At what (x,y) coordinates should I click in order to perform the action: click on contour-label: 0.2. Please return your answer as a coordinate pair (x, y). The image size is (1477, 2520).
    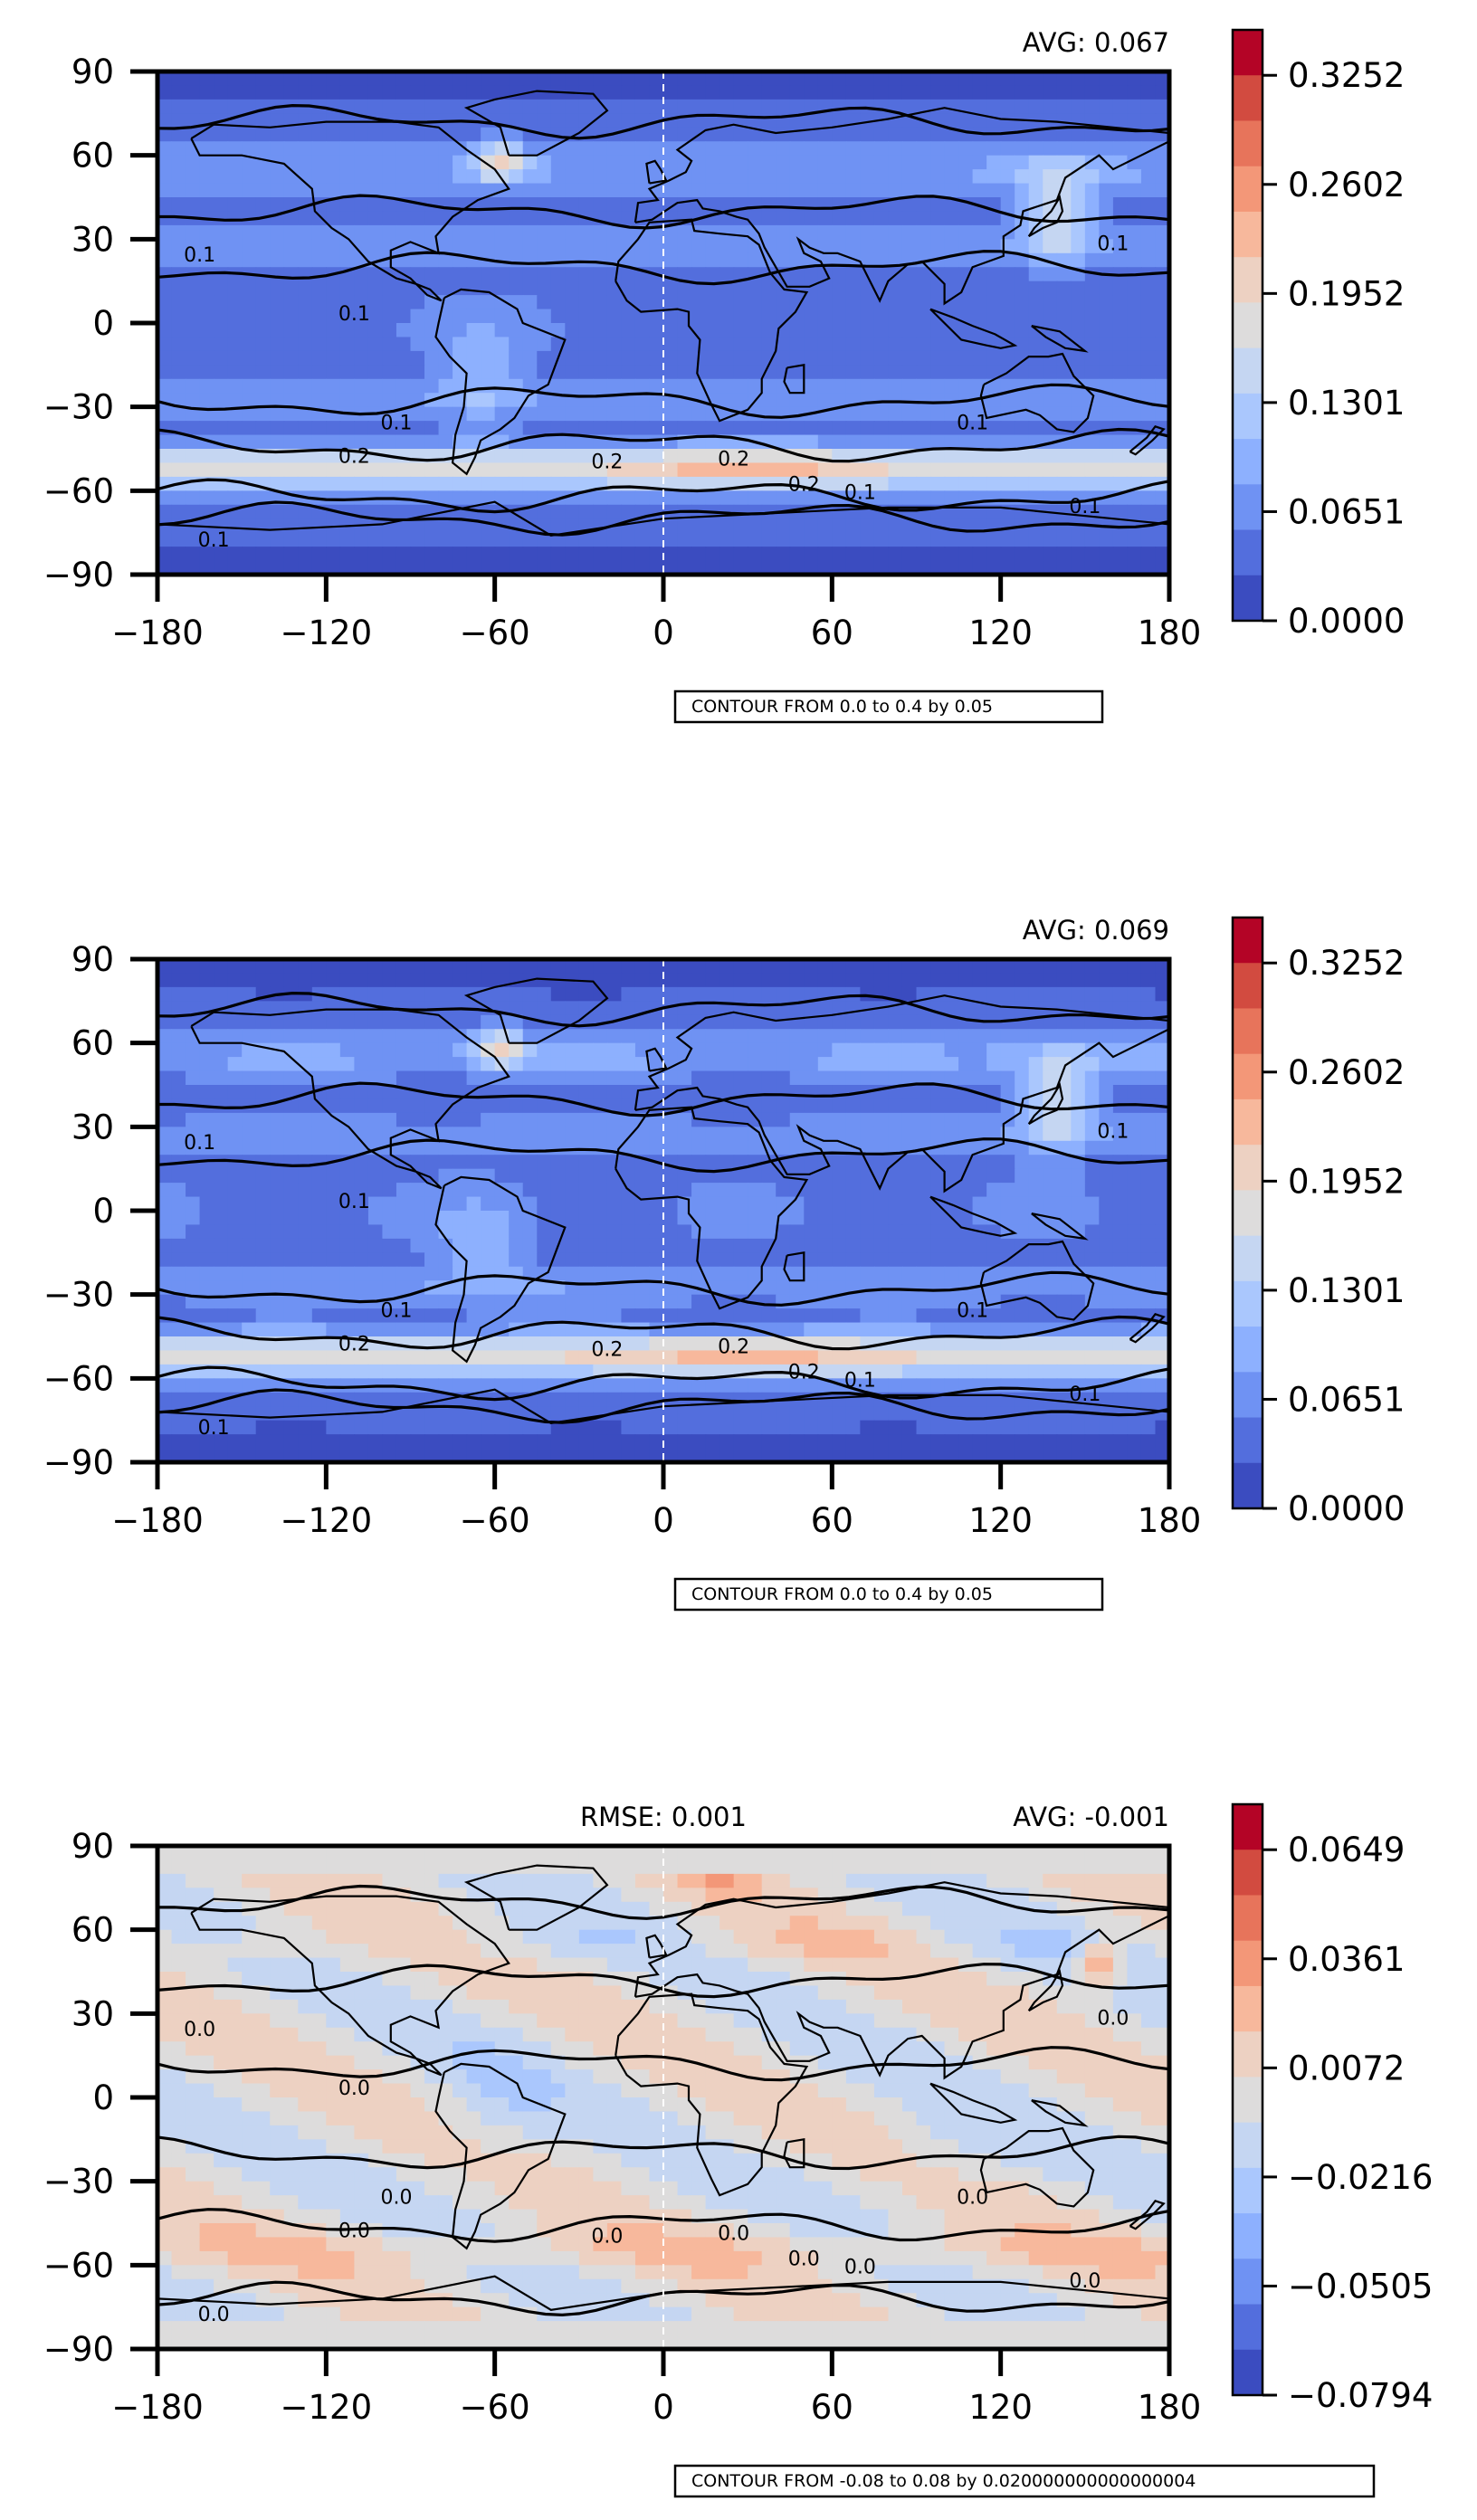
    Looking at the image, I should click on (354, 457).